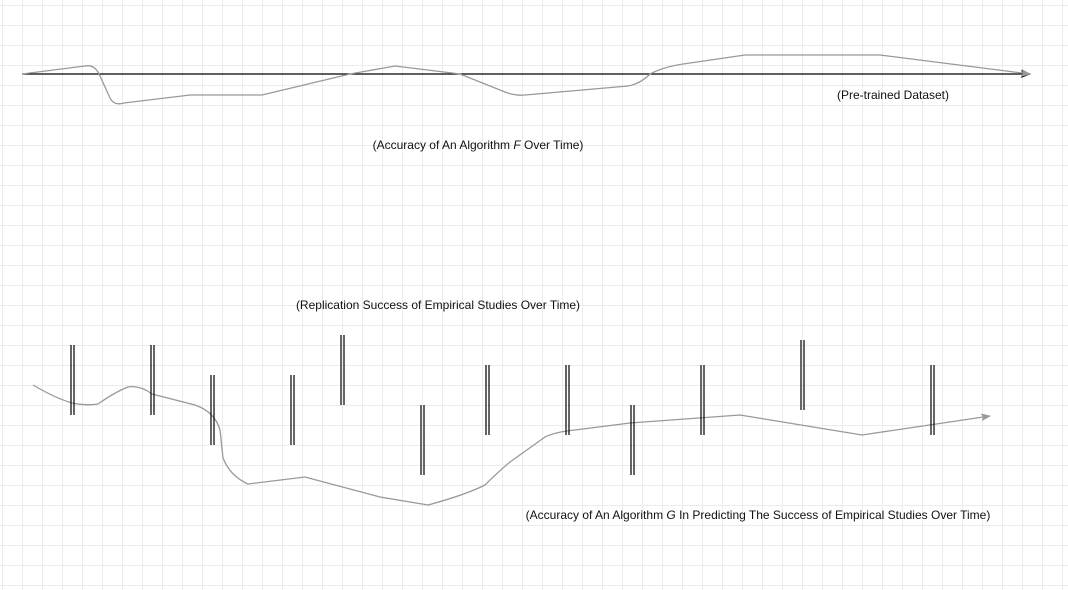 The height and width of the screenshot is (590, 1068). What do you see at coordinates (517, 145) in the screenshot?
I see `label-italic: F` at bounding box center [517, 145].